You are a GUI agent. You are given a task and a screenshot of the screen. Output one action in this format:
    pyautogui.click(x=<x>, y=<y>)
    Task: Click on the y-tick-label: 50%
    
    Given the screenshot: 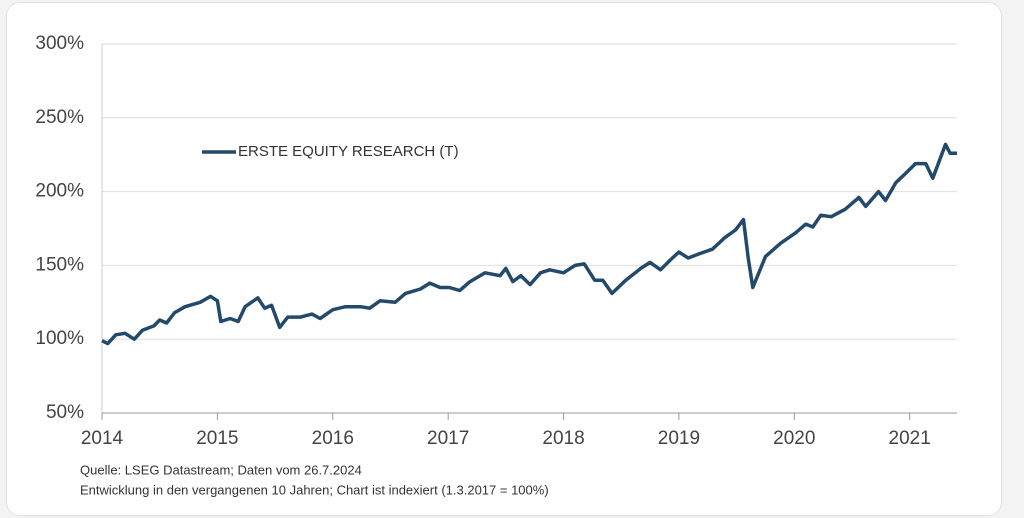 What is the action you would take?
    pyautogui.click(x=65, y=412)
    